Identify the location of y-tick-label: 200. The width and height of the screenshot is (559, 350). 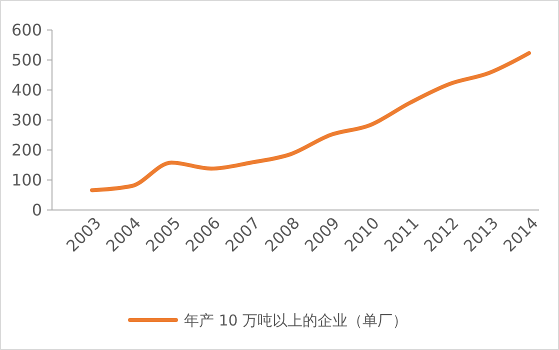
(26, 150).